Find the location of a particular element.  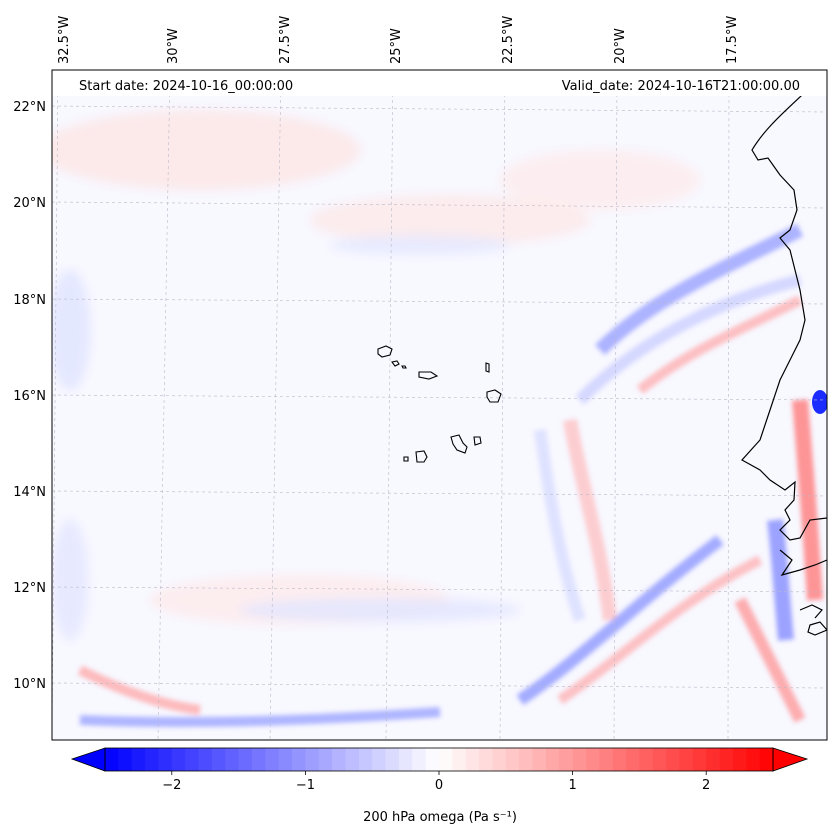

colorbar-ticks: −2 −1 0 1 2 is located at coordinates (436, 782).